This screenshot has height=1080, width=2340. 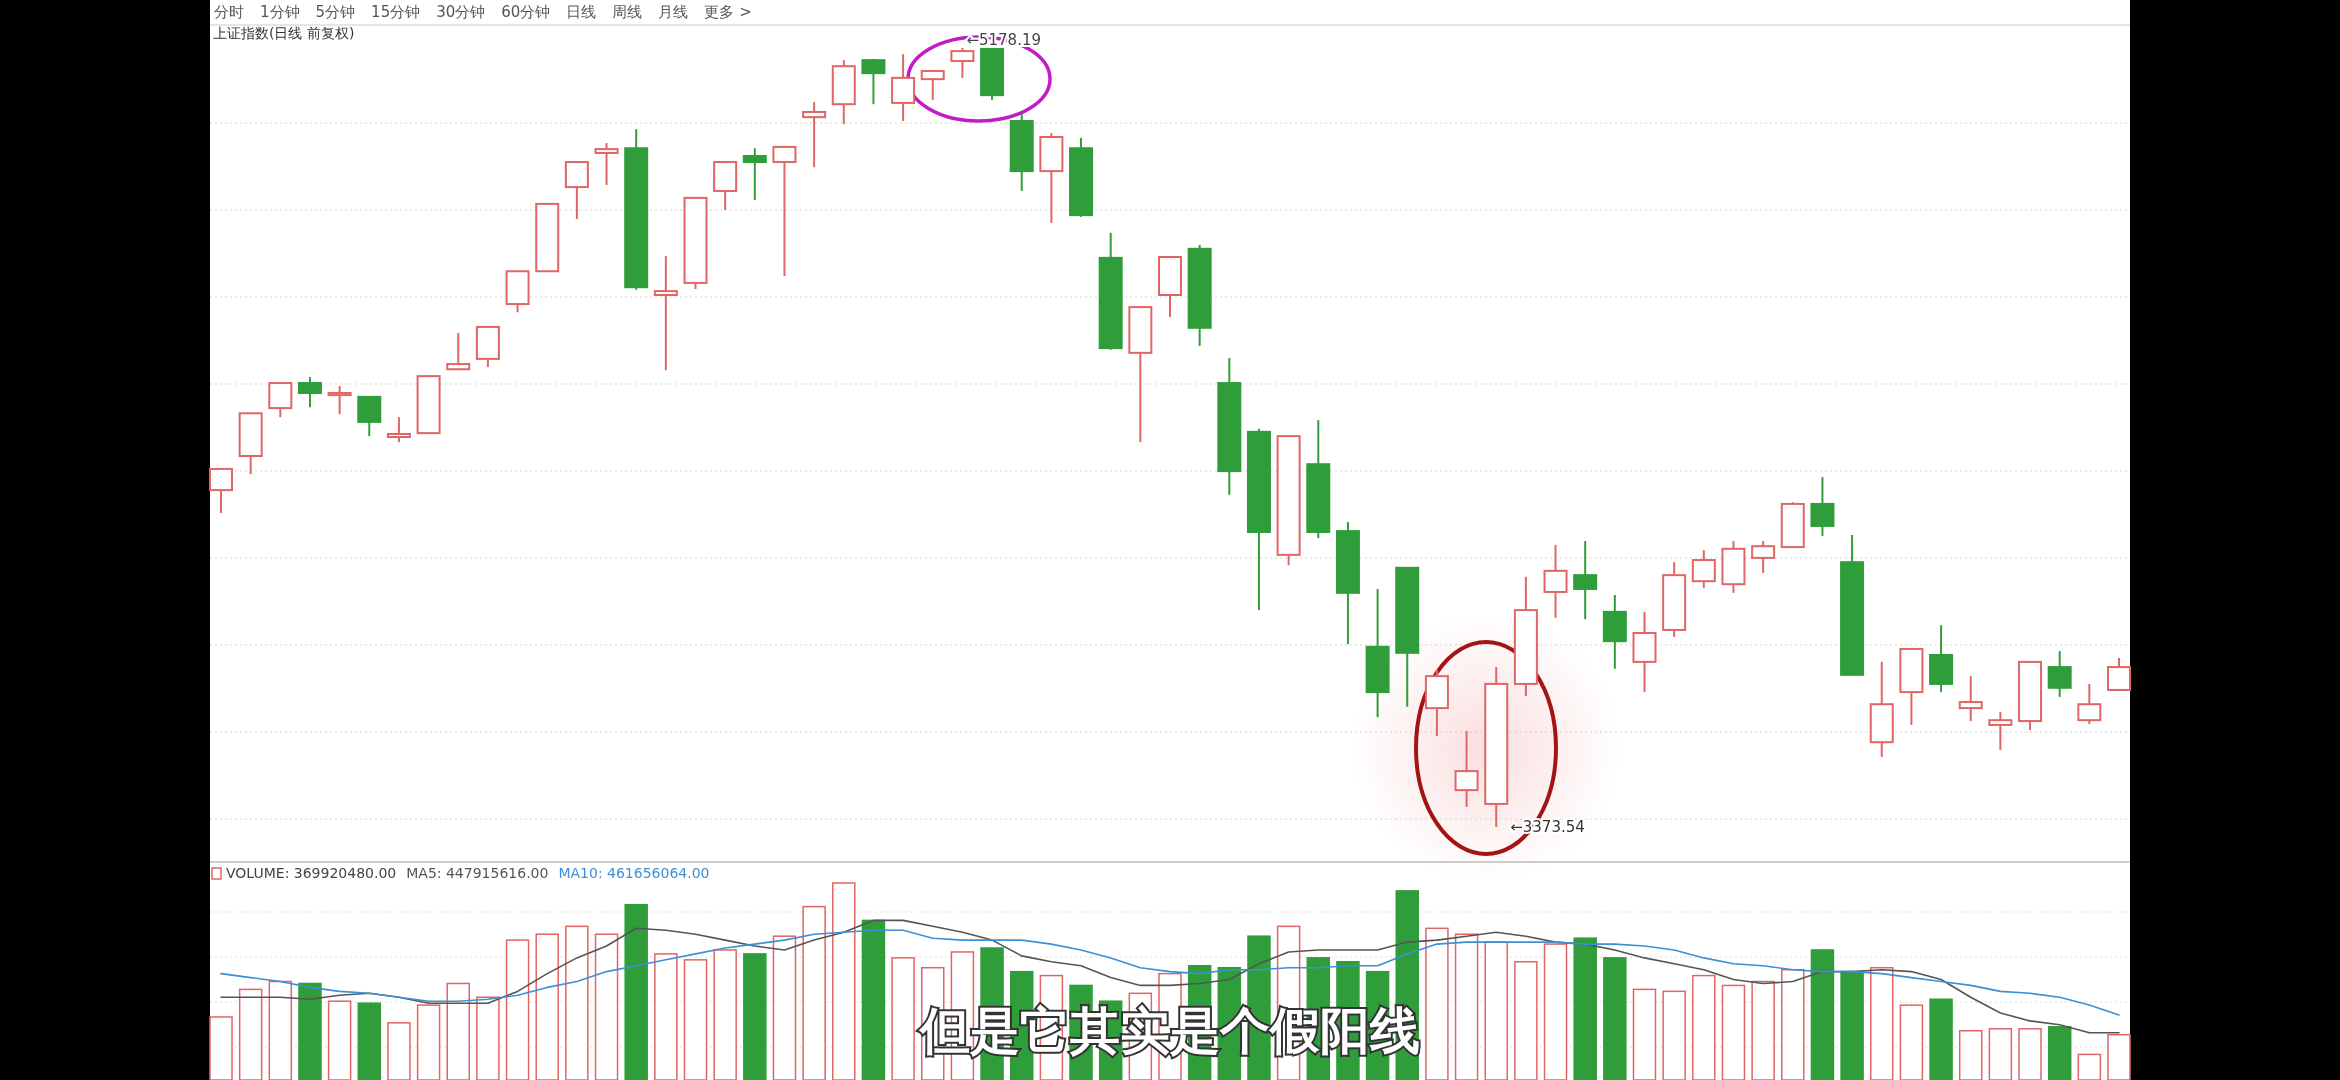 What do you see at coordinates (483, 12) in the screenshot?
I see `tabs: 分时 1分钟 5分钟 15分钟 30分钟 60分钟 日线 周线 月线 更多 >` at bounding box center [483, 12].